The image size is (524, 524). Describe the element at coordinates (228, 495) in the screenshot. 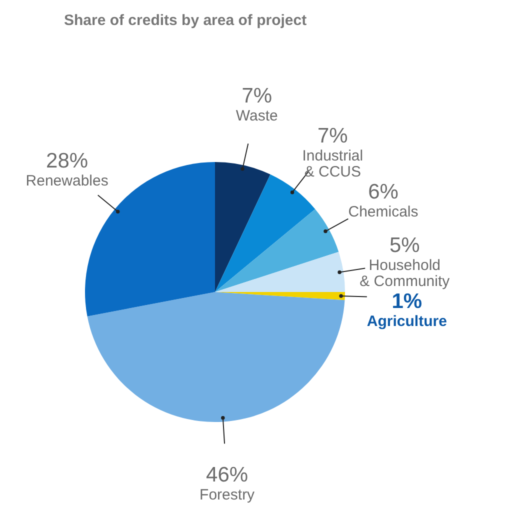

I see `slice-label: Forestry` at that location.